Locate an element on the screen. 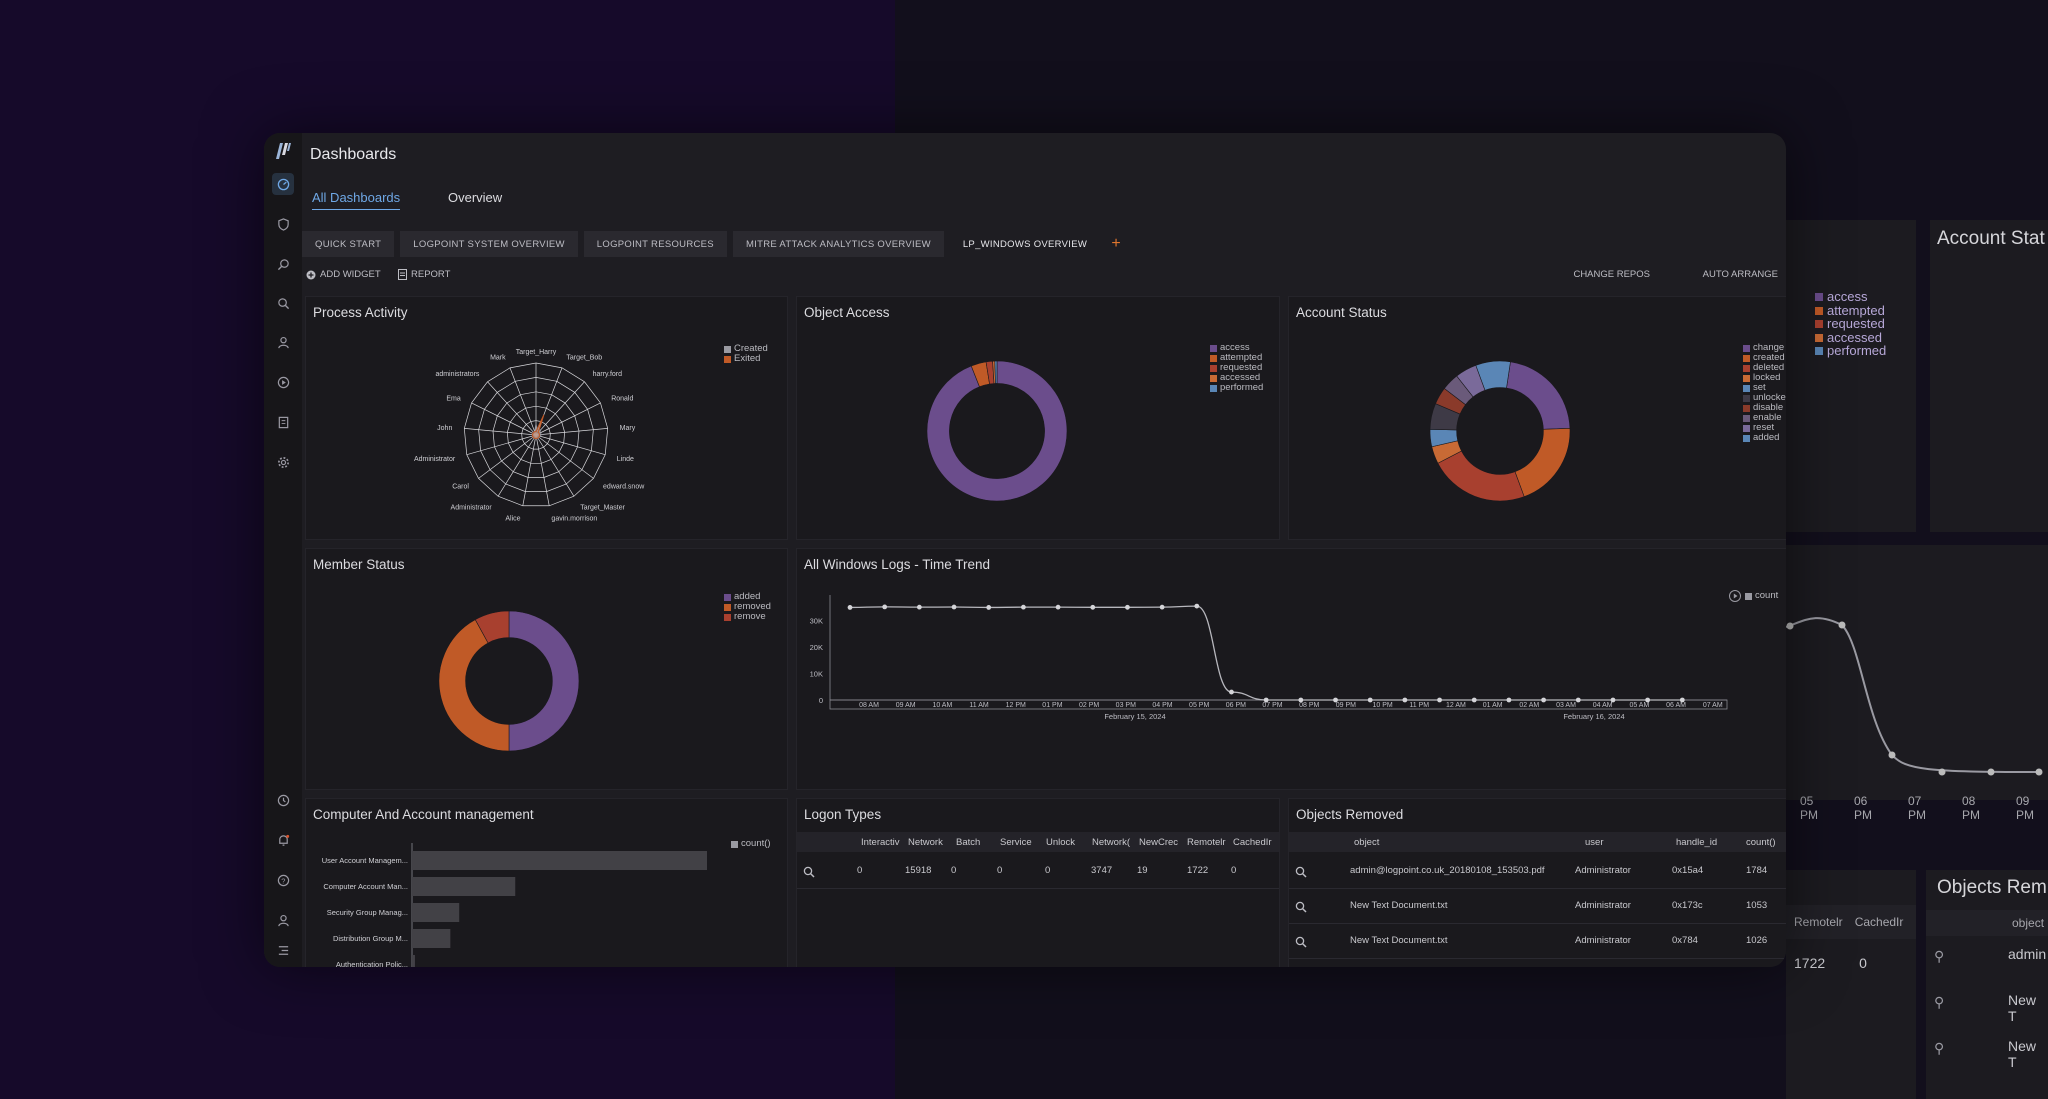 This screenshot has width=2048, height=1099. legend-item: set is located at coordinates (1764, 388).